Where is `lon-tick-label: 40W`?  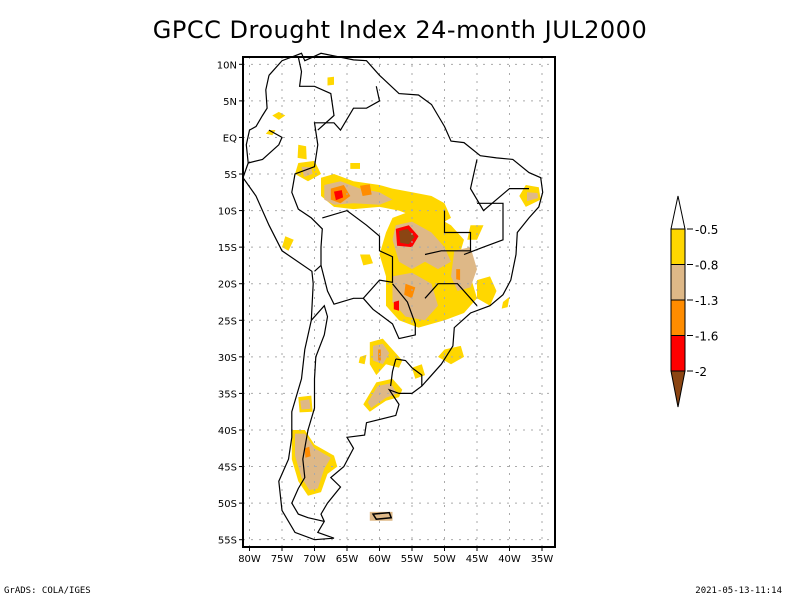 lon-tick-label: 40W is located at coordinates (509, 559).